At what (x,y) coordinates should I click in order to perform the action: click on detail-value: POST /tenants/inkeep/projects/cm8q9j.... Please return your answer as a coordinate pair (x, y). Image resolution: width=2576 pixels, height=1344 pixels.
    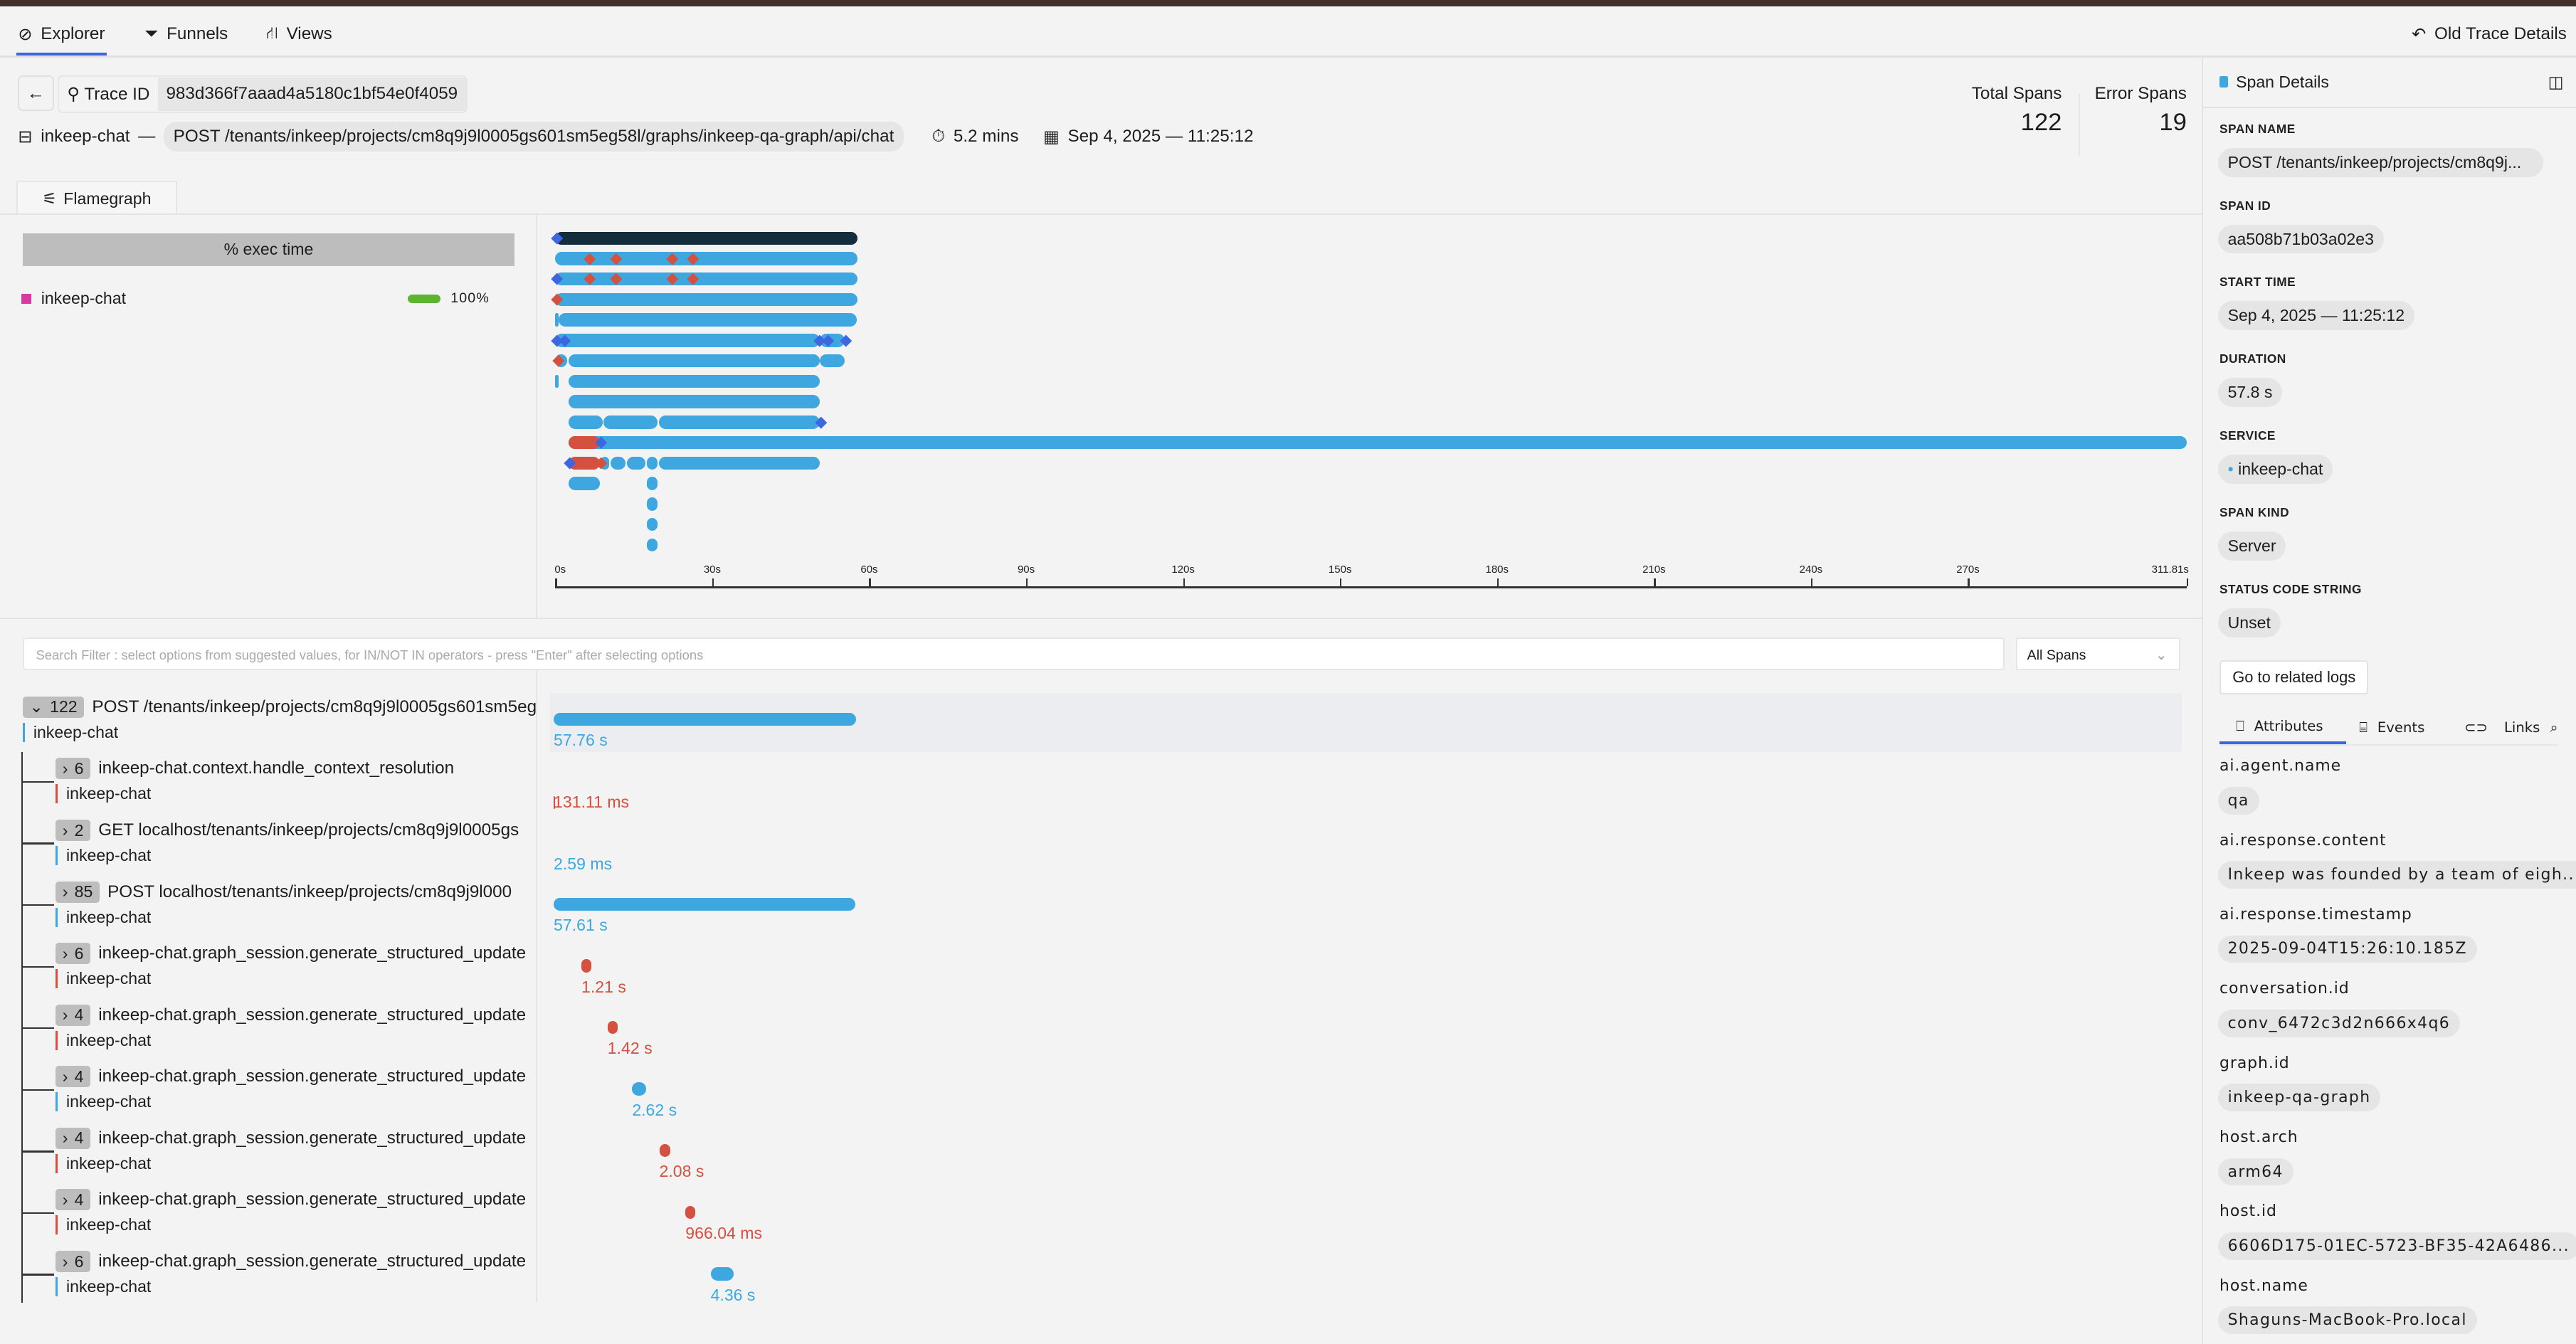
    Looking at the image, I should click on (2380, 162).